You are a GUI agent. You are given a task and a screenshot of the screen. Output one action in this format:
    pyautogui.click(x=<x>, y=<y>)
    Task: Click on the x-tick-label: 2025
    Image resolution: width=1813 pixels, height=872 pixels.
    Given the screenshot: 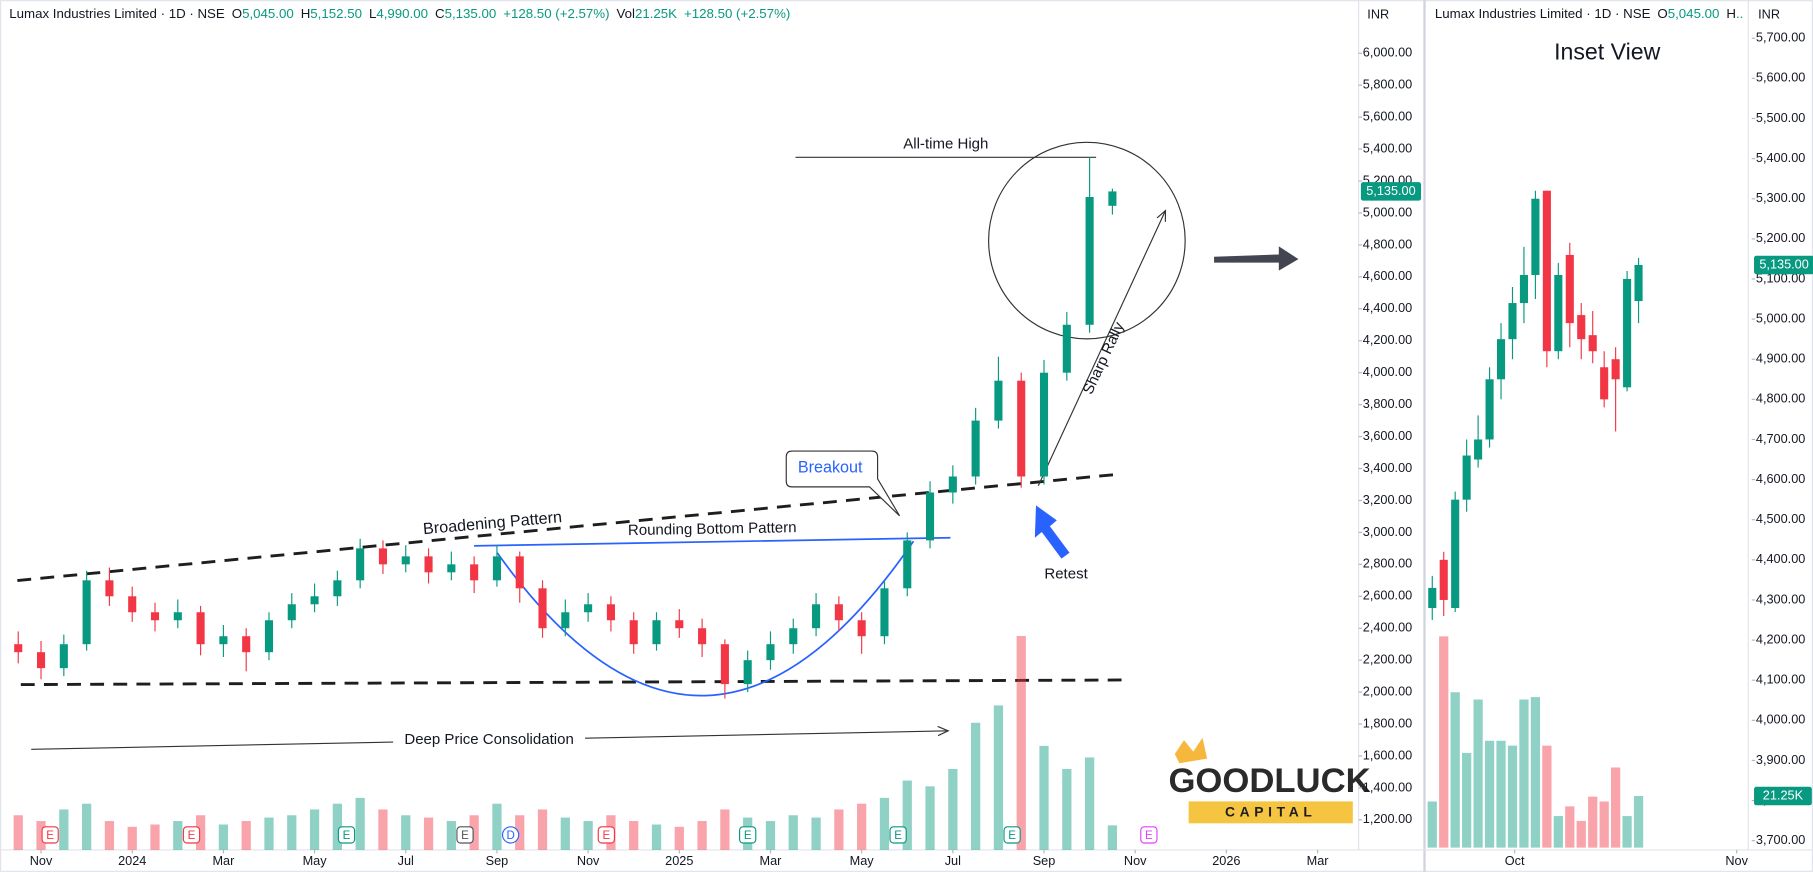 What is the action you would take?
    pyautogui.click(x=679, y=860)
    